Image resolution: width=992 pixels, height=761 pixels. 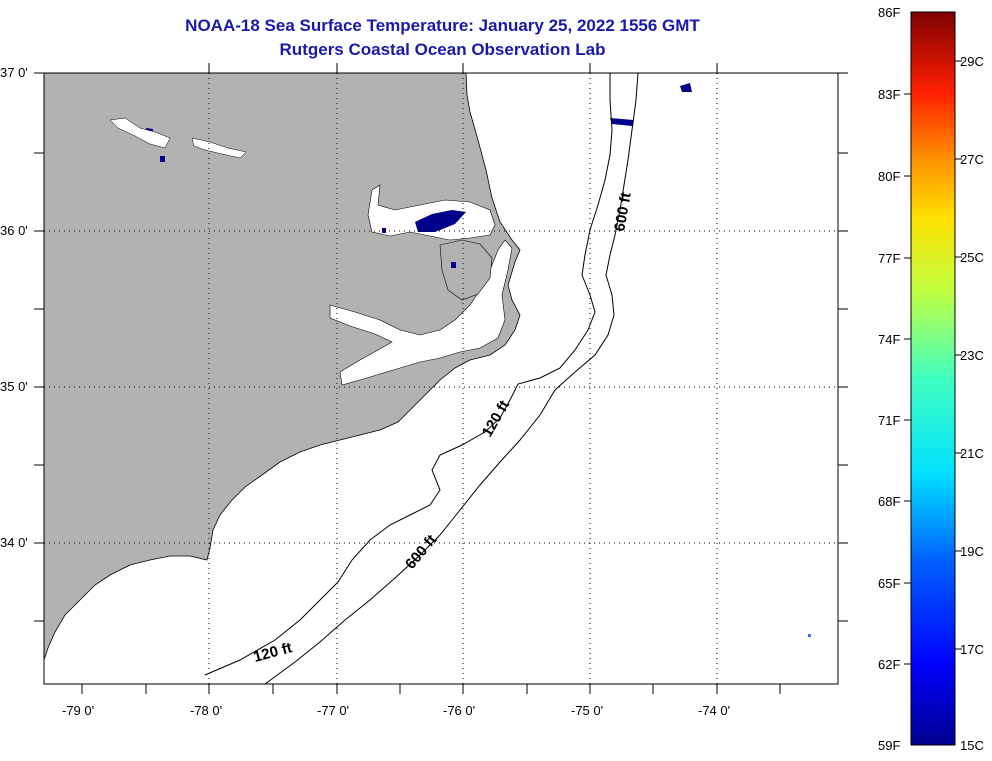 I want to click on colorbar-f-label: 65F, so click(x=889, y=583).